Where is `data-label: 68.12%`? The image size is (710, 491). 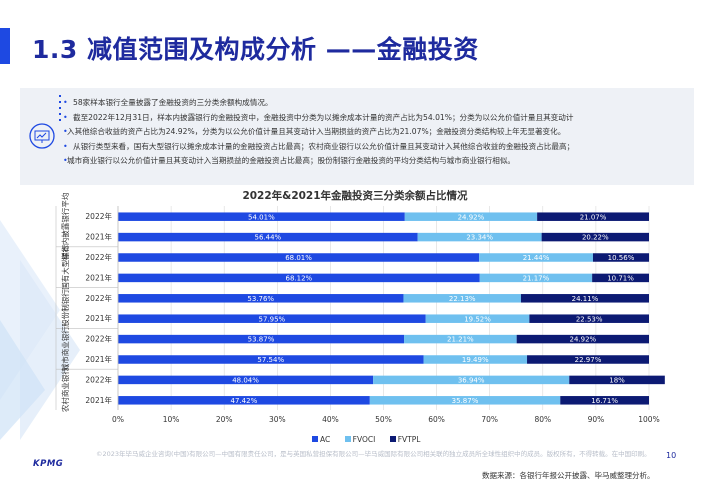
data-label: 68.12% is located at coordinates (299, 279).